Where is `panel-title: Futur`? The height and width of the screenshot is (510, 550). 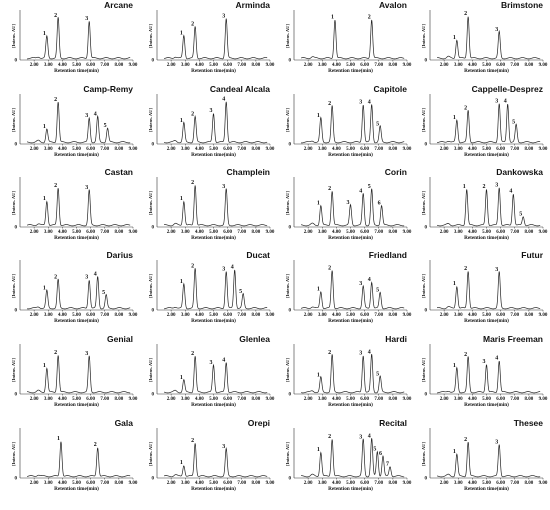 panel-title: Futur is located at coordinates (532, 255).